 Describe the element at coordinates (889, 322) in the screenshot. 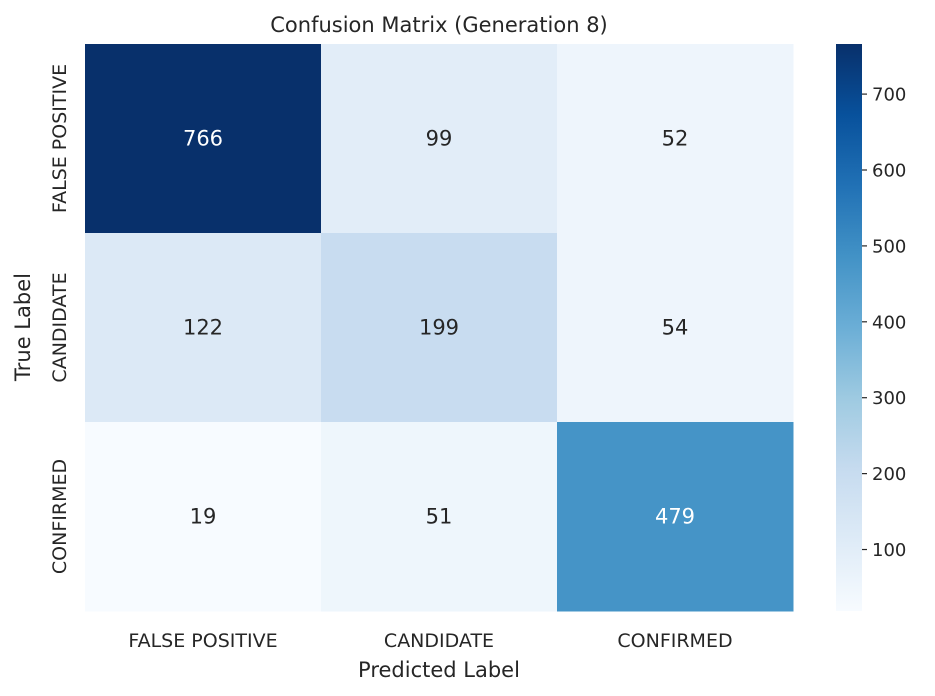

I see `colorbar-tick-label: 400` at that location.